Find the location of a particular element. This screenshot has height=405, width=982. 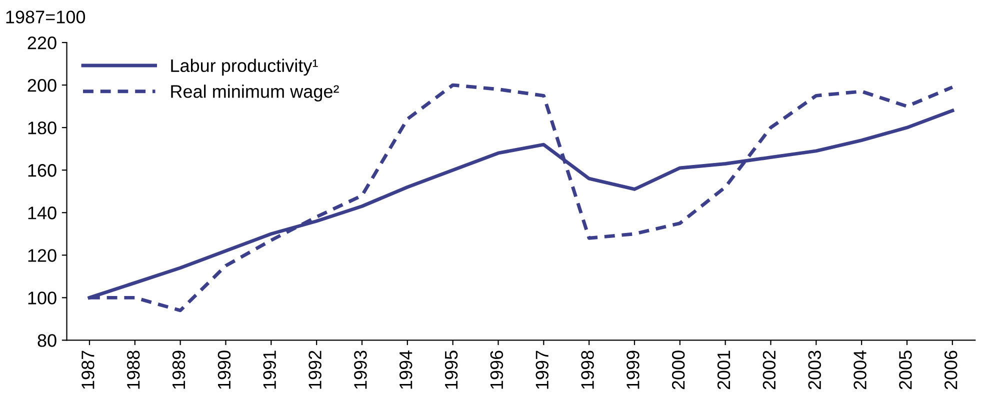

y-tick-label: 220 is located at coordinates (42, 43).